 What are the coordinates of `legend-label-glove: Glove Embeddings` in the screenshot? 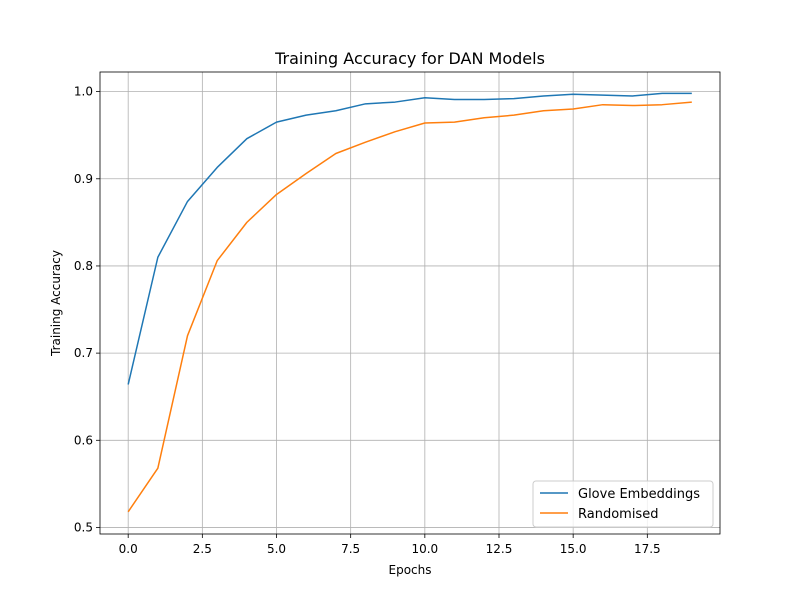 It's located at (639, 494).